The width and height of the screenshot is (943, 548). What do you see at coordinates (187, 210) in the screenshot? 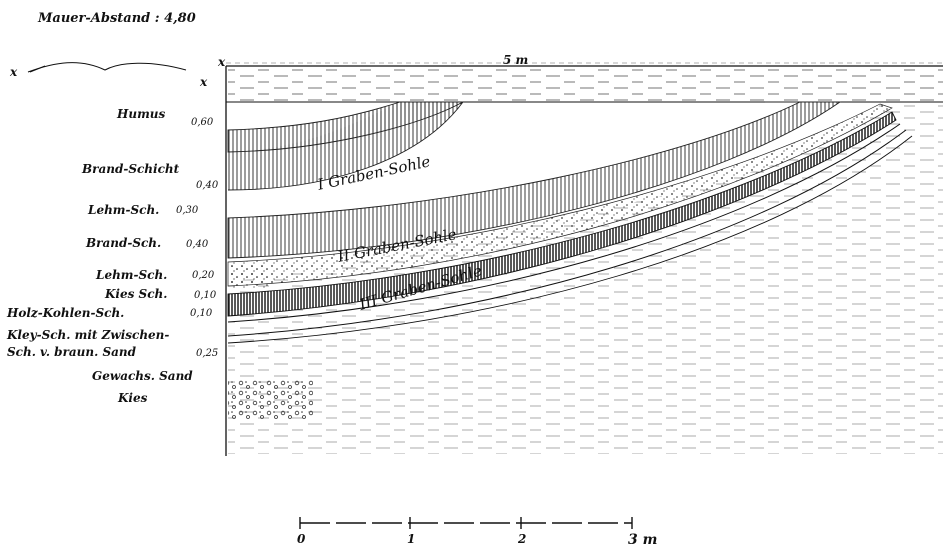
I see `layer-thickness: 0,30` at bounding box center [187, 210].